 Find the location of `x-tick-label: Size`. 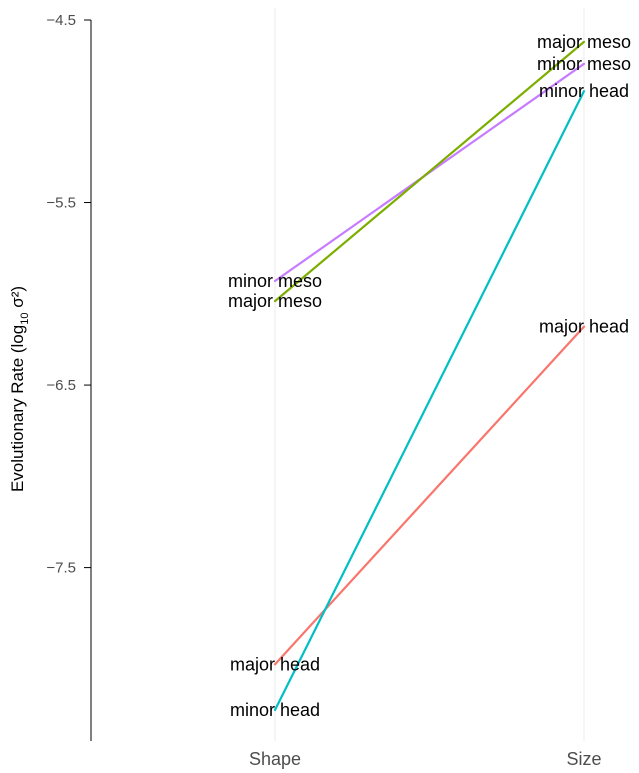

x-tick-label: Size is located at coordinates (583, 759).